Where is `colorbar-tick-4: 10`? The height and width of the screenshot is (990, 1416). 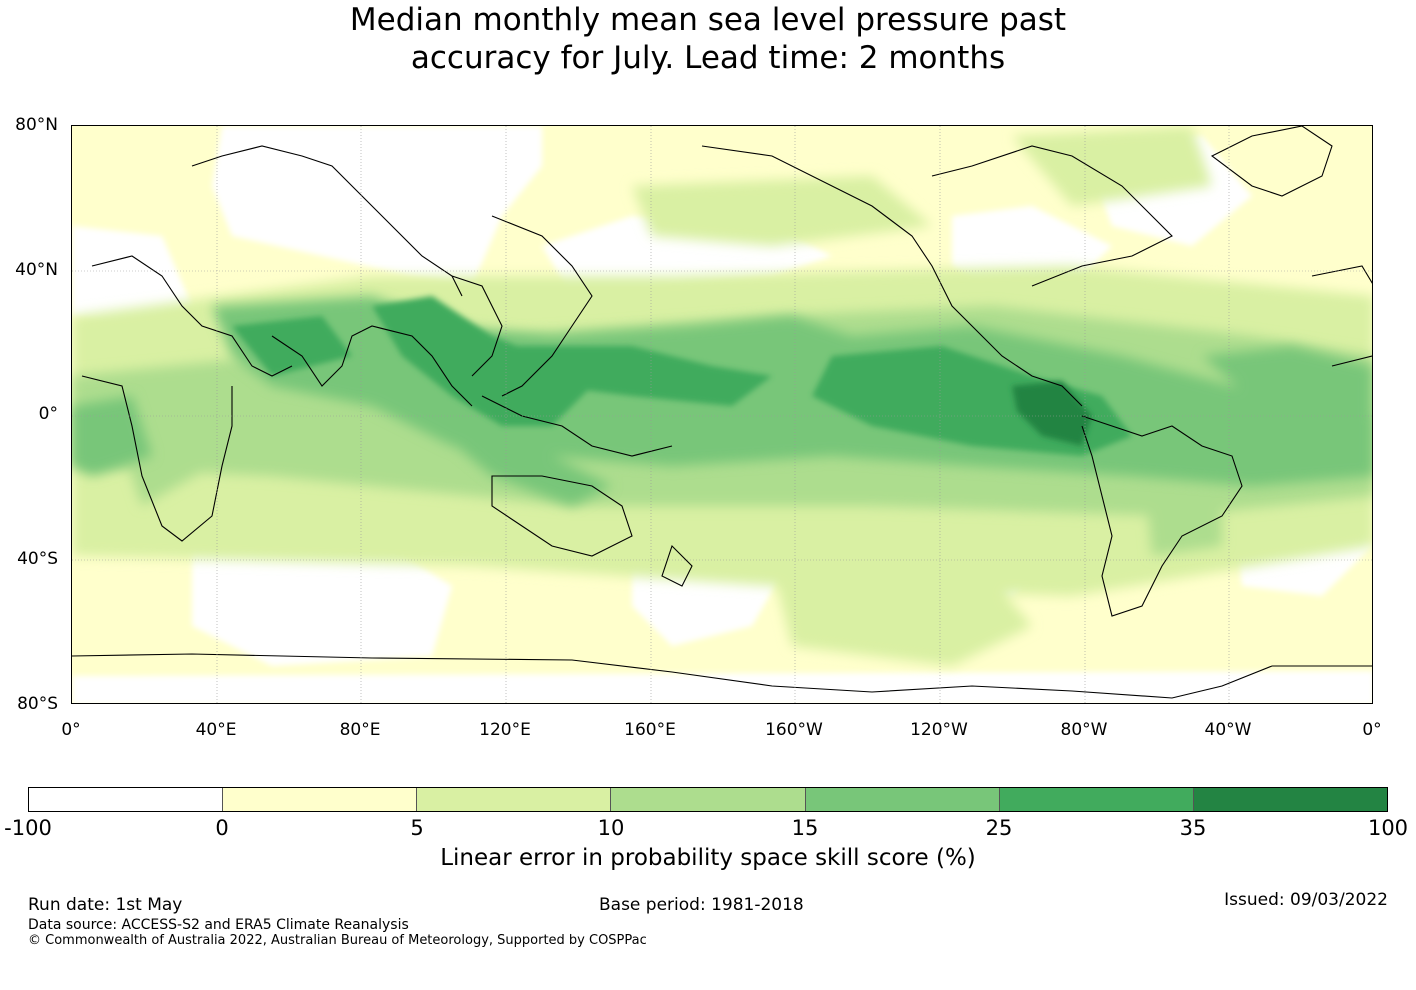 colorbar-tick-4: 10 is located at coordinates (611, 828).